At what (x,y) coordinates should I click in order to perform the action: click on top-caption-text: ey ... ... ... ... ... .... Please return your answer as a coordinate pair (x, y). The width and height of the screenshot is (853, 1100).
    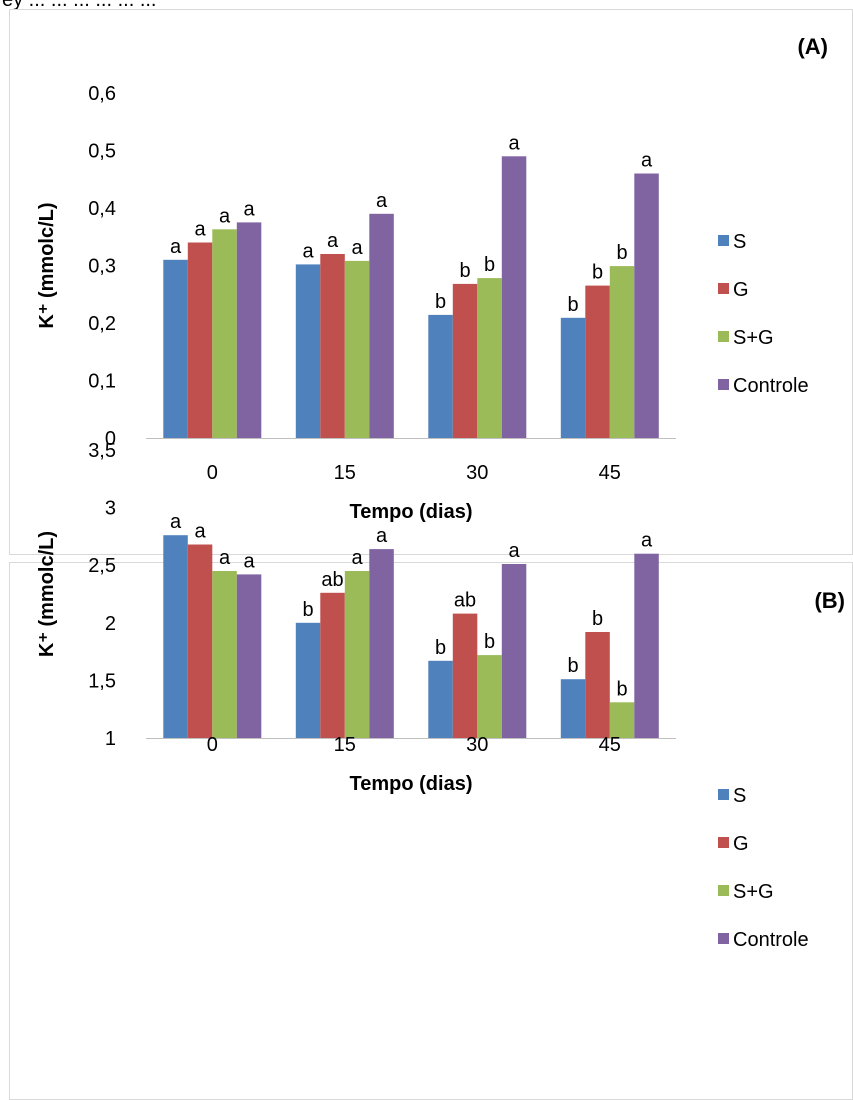
    Looking at the image, I should click on (79, 5).